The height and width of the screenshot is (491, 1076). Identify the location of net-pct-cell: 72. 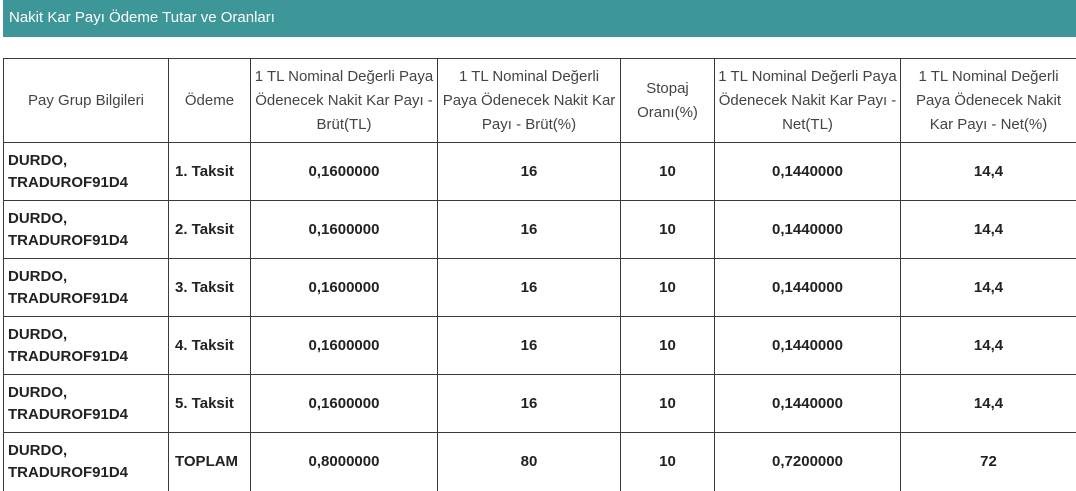
(988, 461).